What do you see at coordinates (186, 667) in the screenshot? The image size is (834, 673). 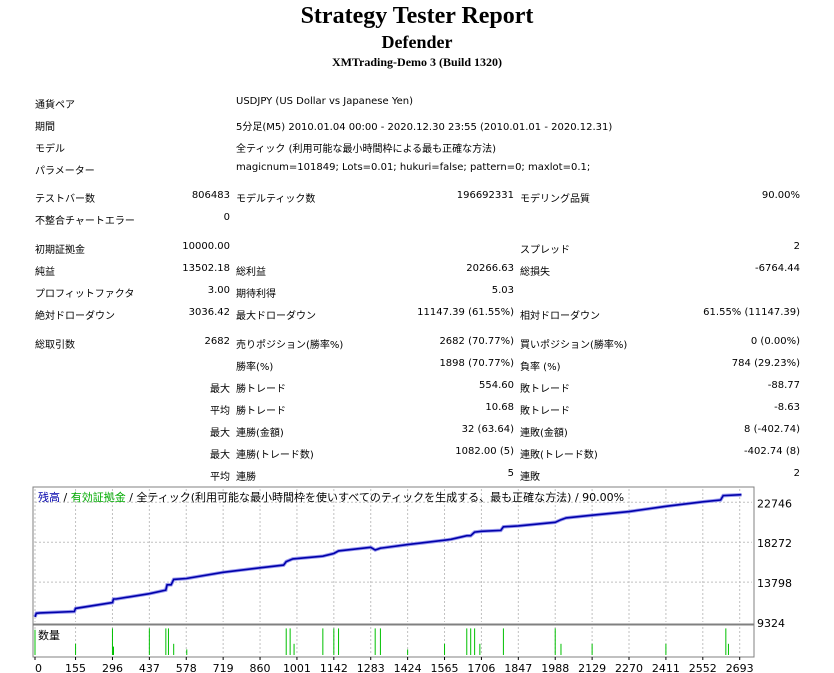 I see `x-tick-label: 578` at bounding box center [186, 667].